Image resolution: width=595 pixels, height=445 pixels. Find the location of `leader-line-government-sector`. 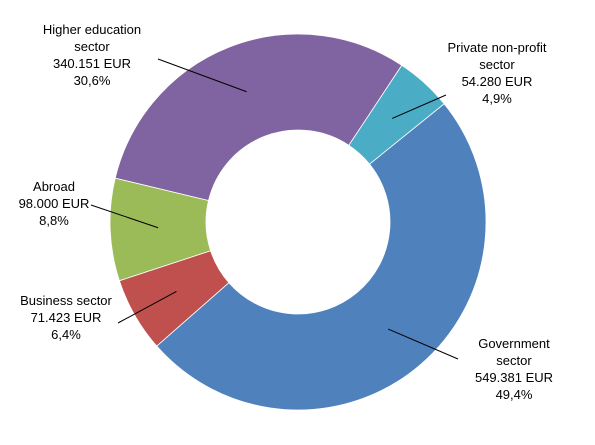

leader-line-government-sector is located at coordinates (423, 344).